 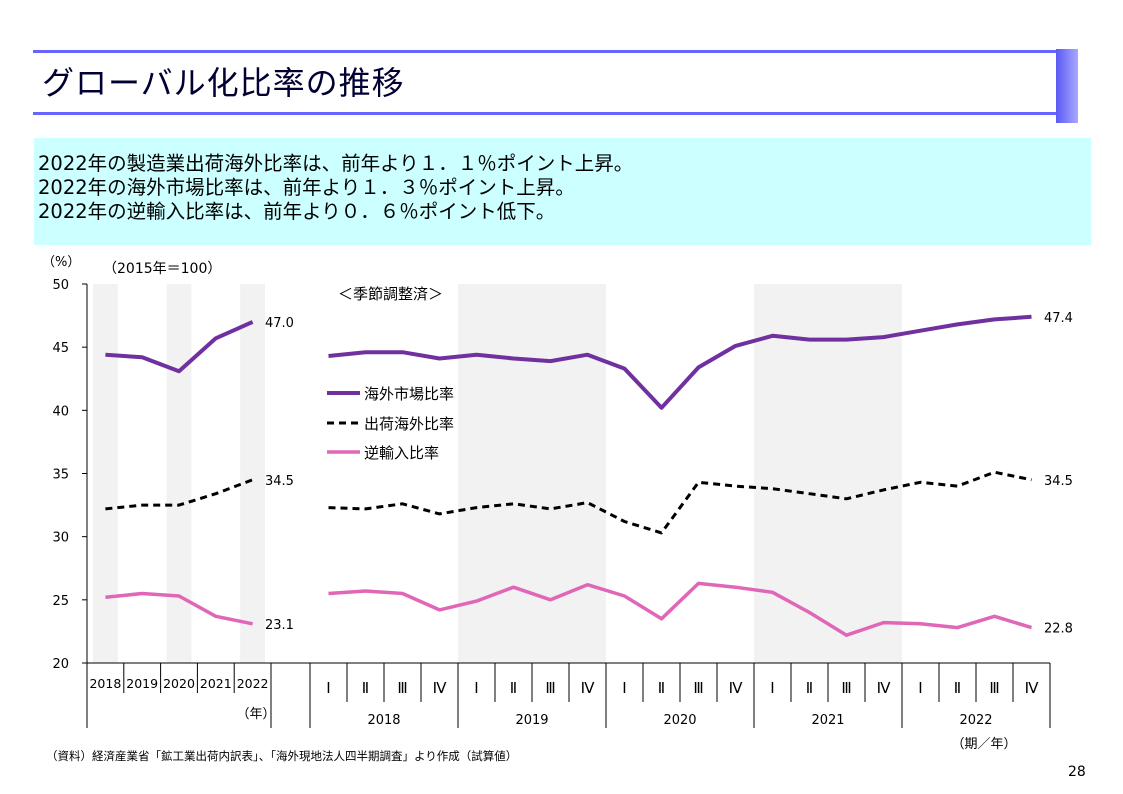 What do you see at coordinates (60, 538) in the screenshot?
I see `y-tick-label-30: 30` at bounding box center [60, 538].